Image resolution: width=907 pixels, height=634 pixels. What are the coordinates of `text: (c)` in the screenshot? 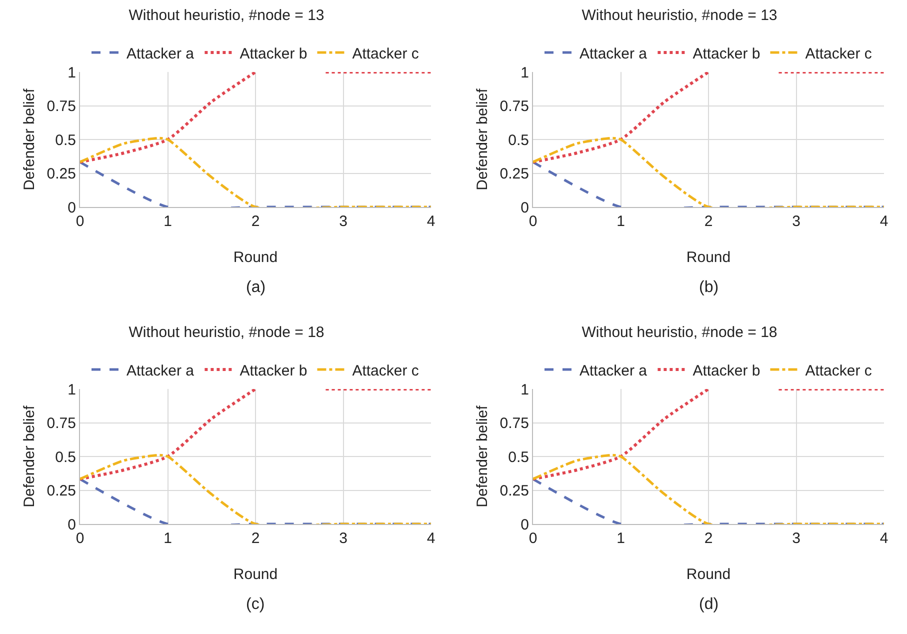 It's located at (255, 604).